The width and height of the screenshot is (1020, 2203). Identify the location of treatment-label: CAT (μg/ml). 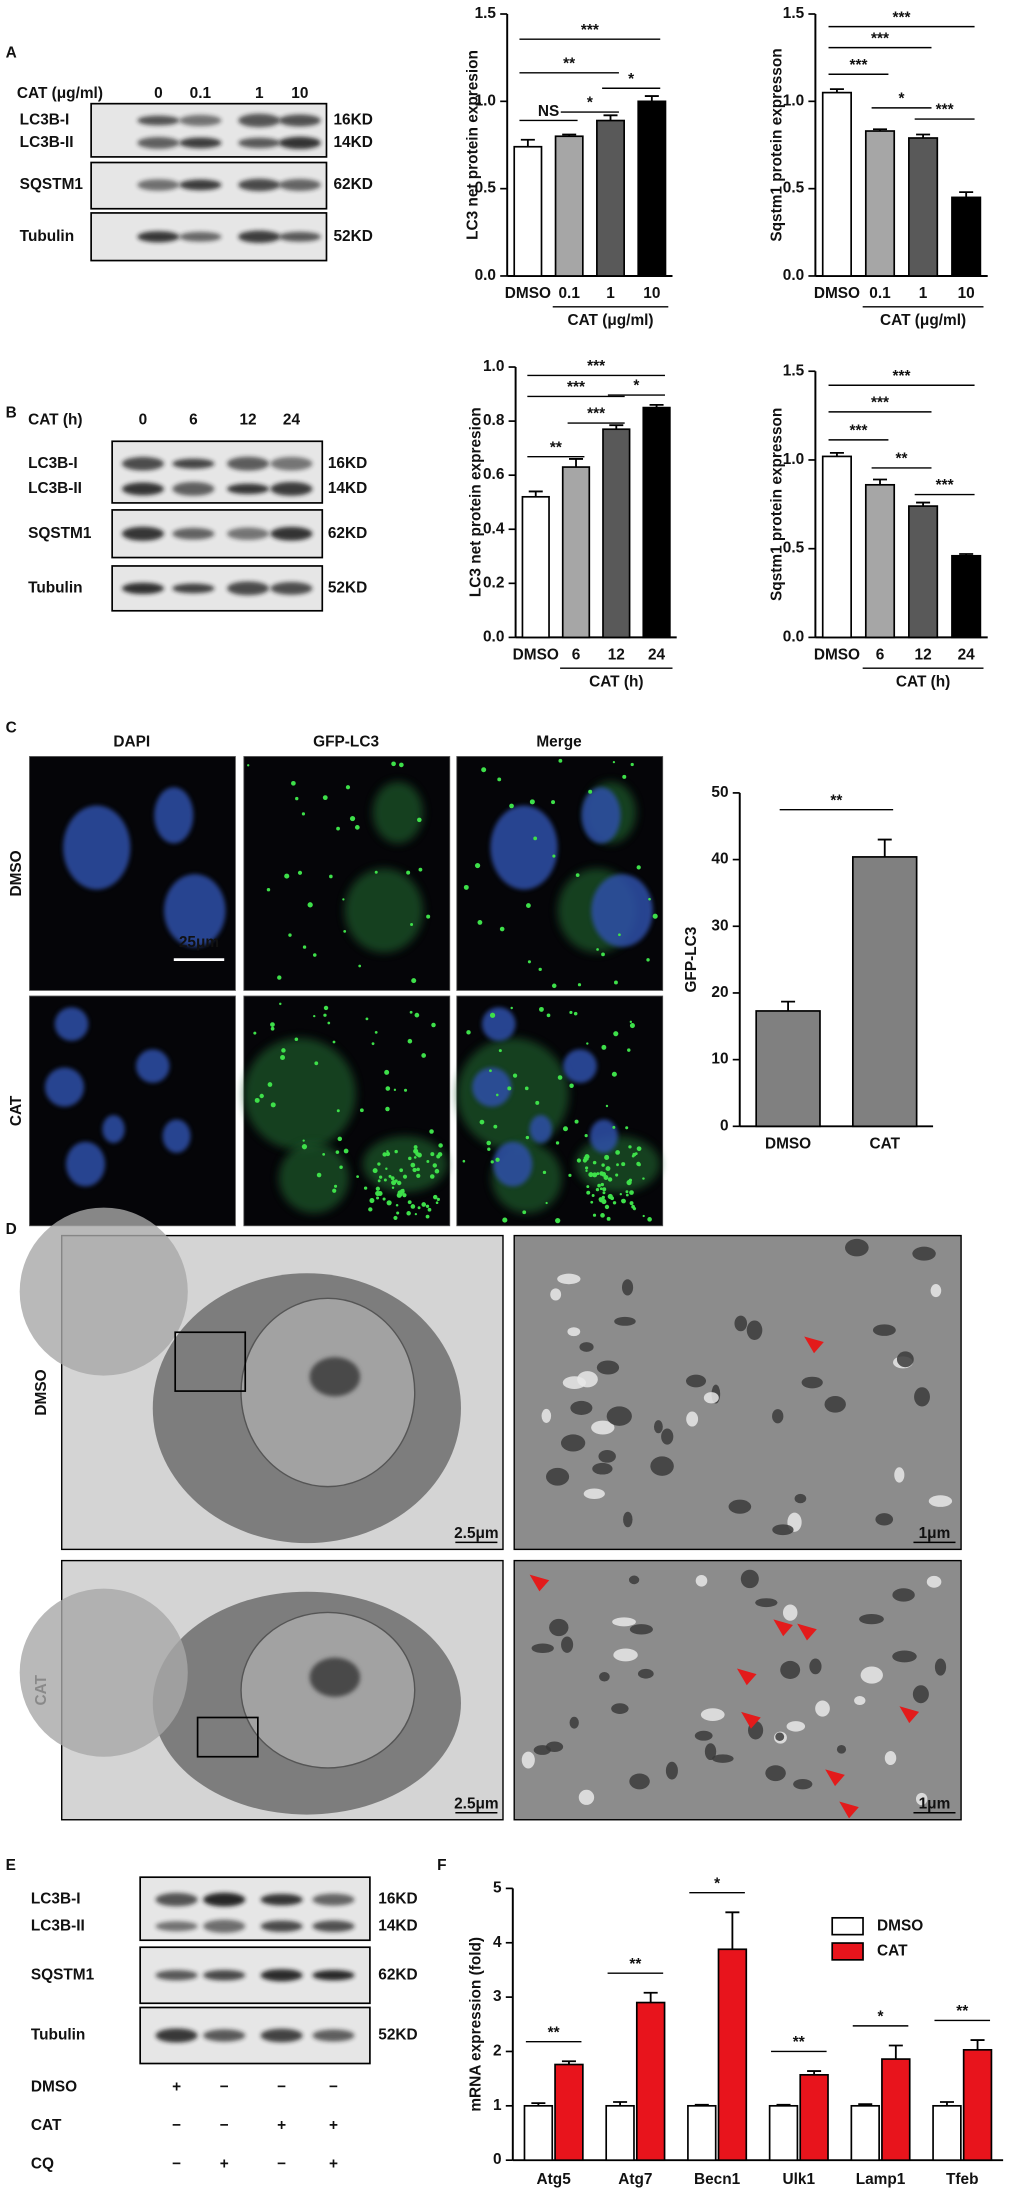
(60, 93).